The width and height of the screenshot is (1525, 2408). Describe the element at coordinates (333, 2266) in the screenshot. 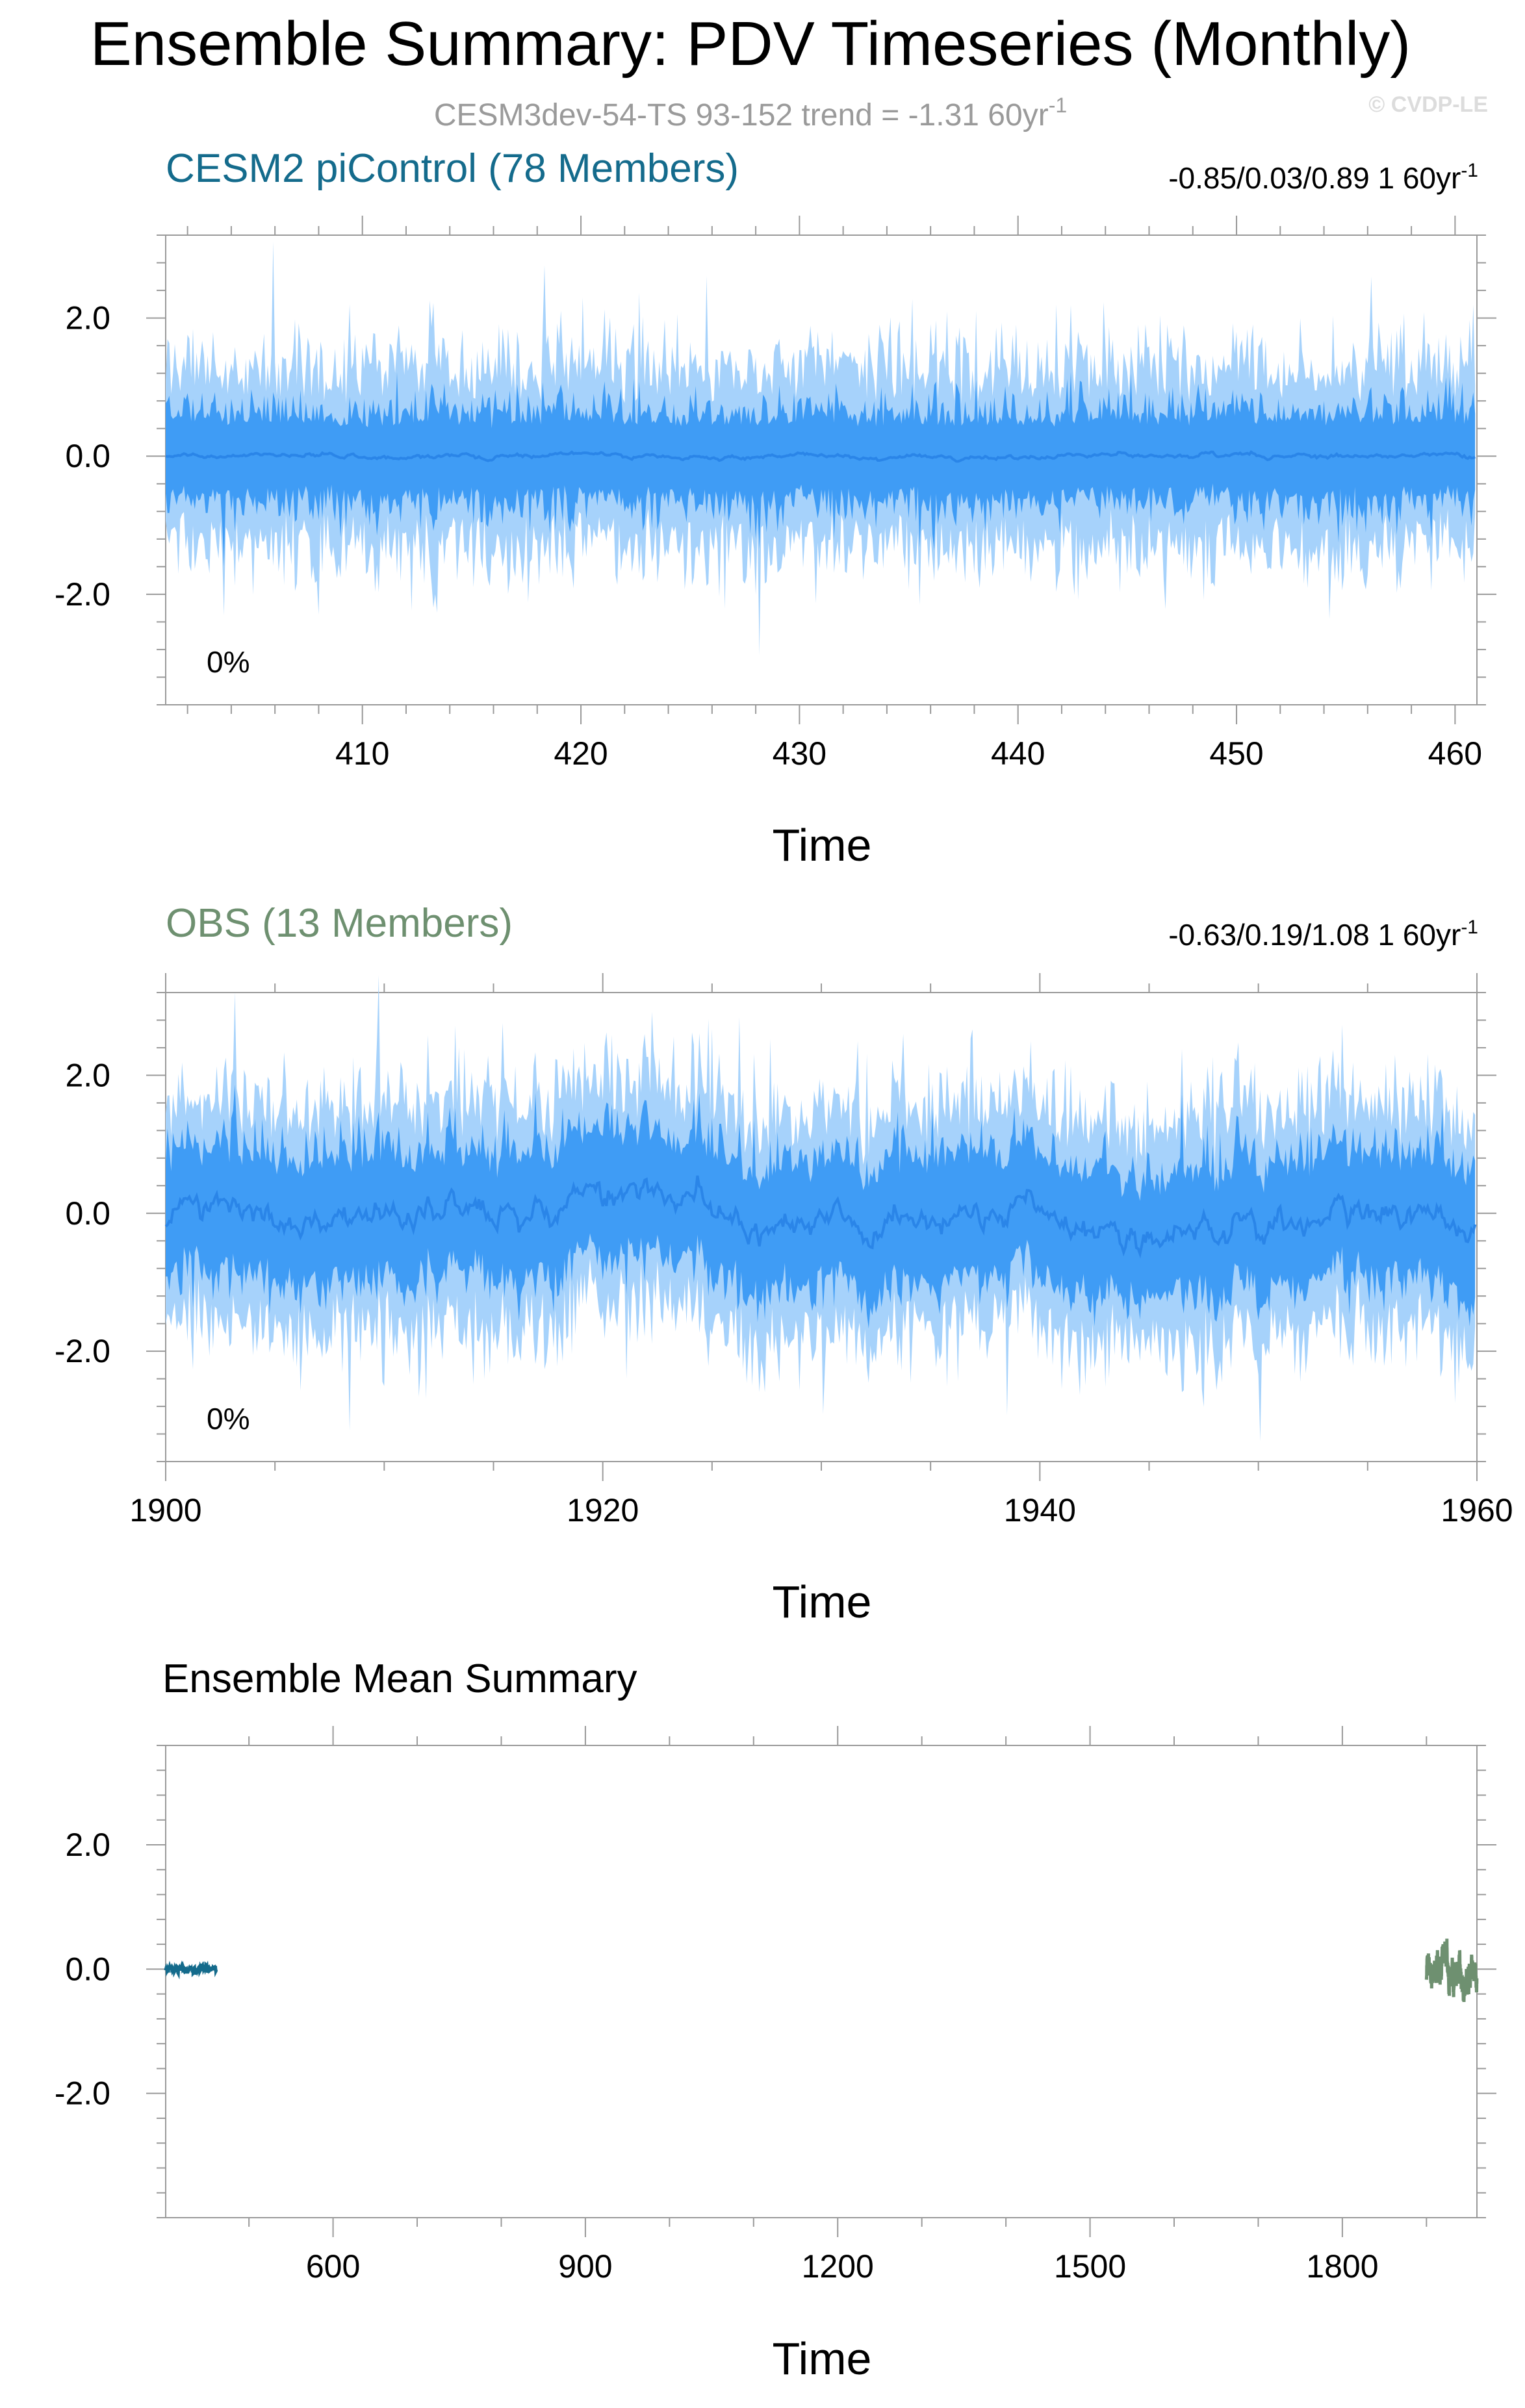

I see `x-tick-label: 600` at that location.